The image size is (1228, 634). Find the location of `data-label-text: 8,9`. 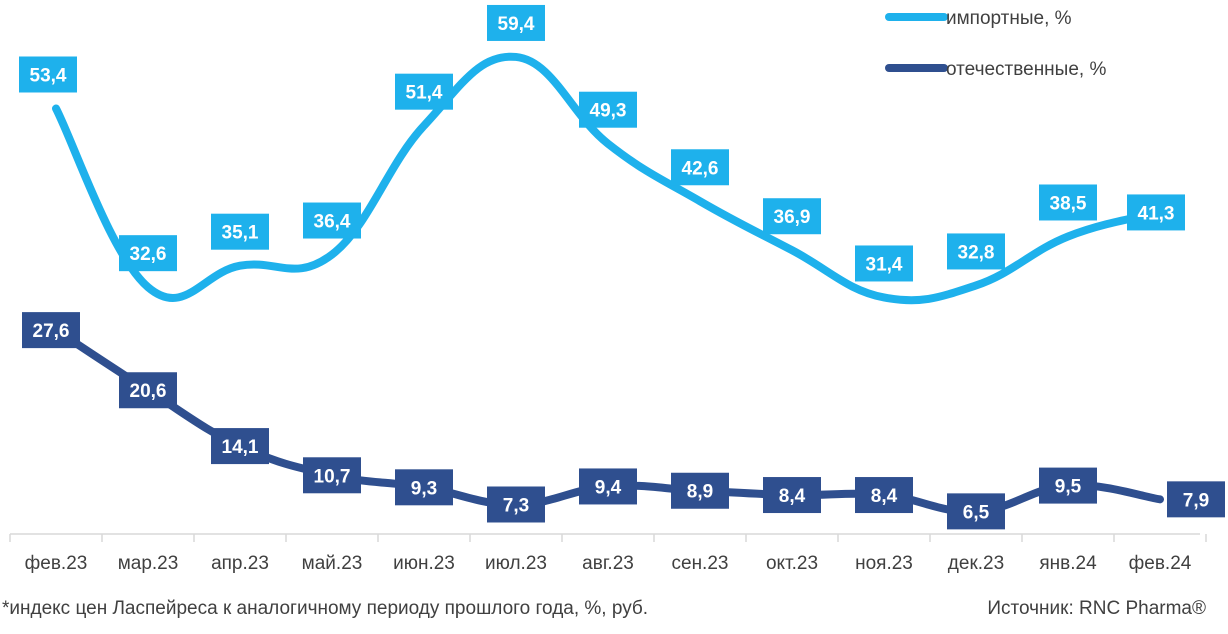

data-label-text: 8,9 is located at coordinates (700, 492).